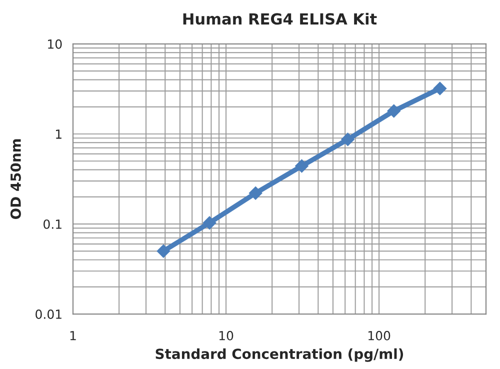 The width and height of the screenshot is (500, 369). What do you see at coordinates (379, 335) in the screenshot?
I see `x-tick-label: 100` at bounding box center [379, 335].